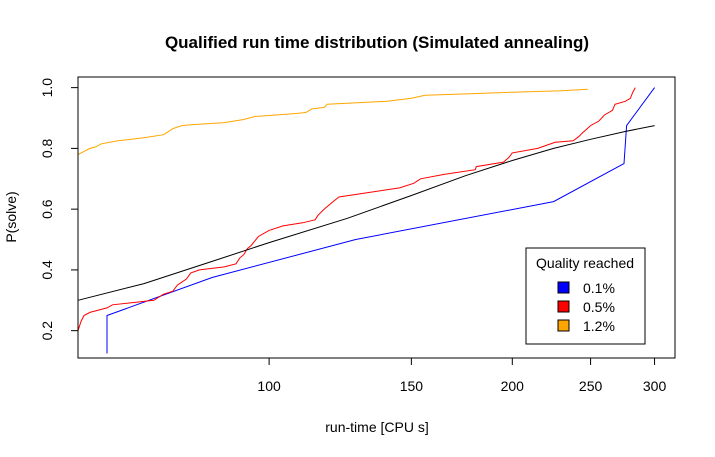 Image resolution: width=715 pixels, height=457 pixels. Describe the element at coordinates (376, 427) in the screenshot. I see `x-axis-label: run-time [CPU s]` at that location.